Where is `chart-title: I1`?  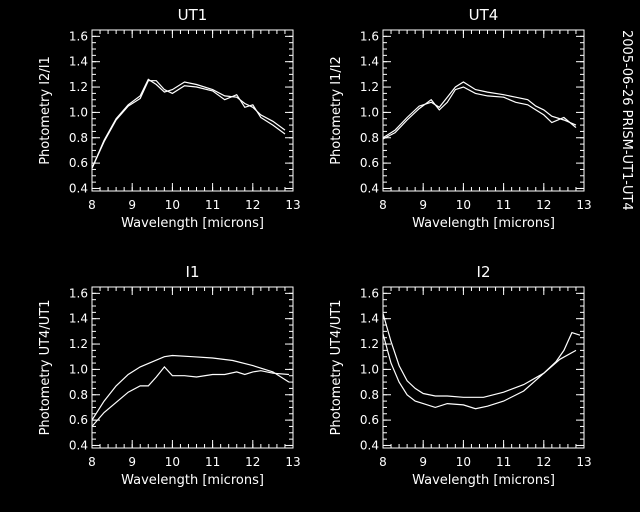
chart-title: I1 is located at coordinates (193, 272).